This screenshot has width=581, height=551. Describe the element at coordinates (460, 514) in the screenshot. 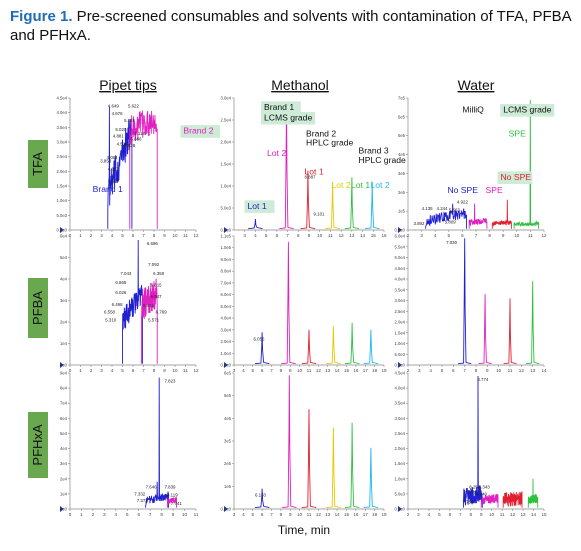

I see `x-tick-label-pfhxa-water: 7` at that location.